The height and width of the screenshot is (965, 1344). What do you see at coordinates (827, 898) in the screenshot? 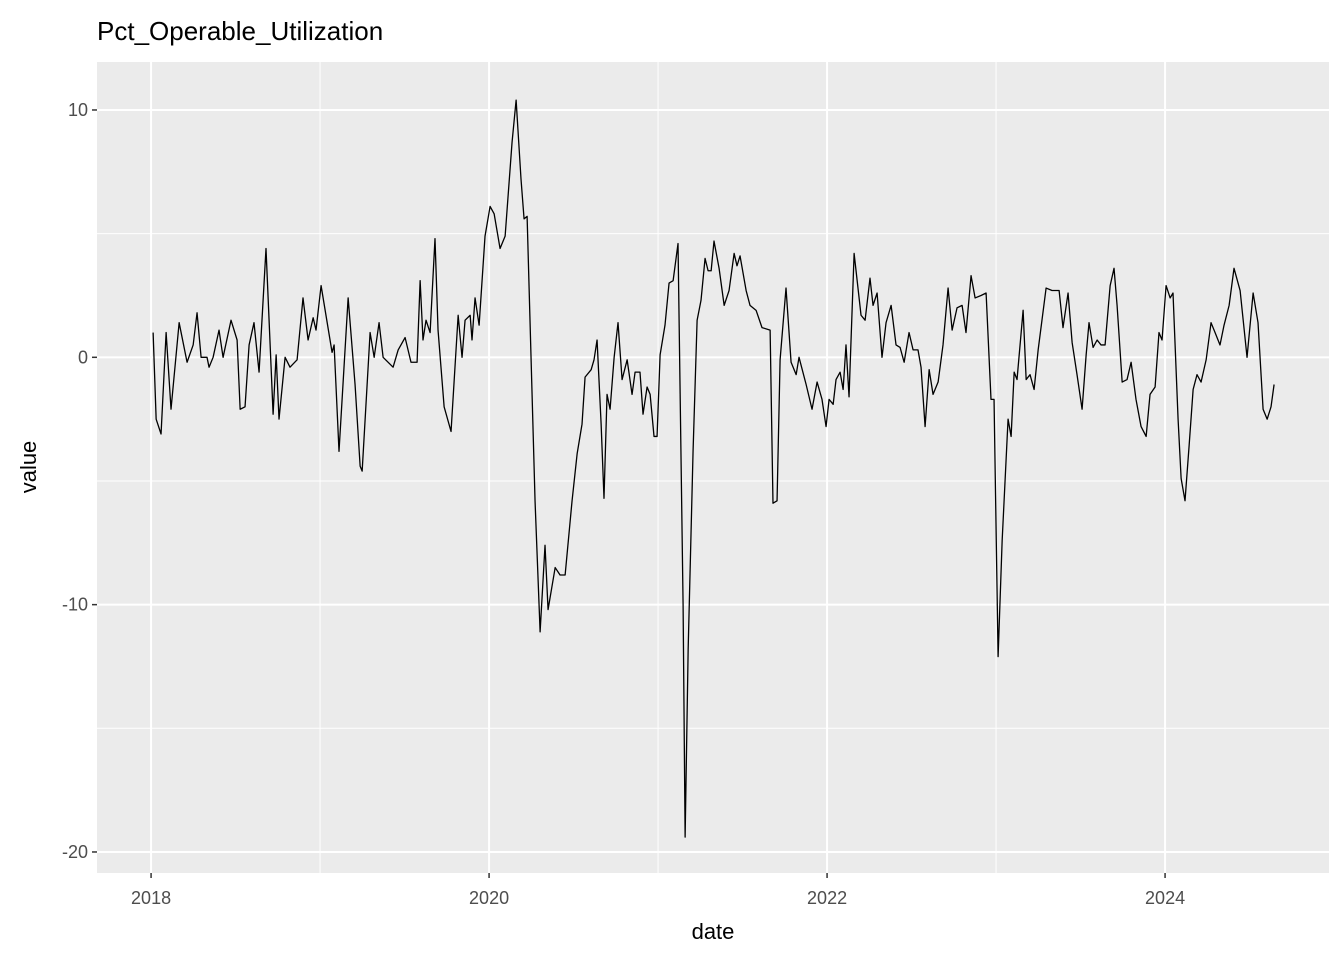
I see `x-tick-label: 2022` at bounding box center [827, 898].